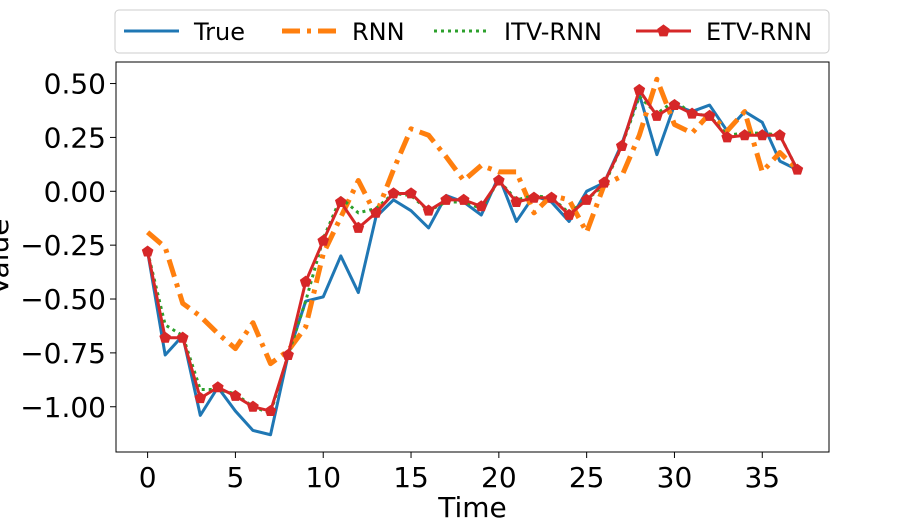 Image resolution: width=921 pixels, height=518 pixels. Describe the element at coordinates (75, 191) in the screenshot. I see `y-tick-label: 0.00` at that location.